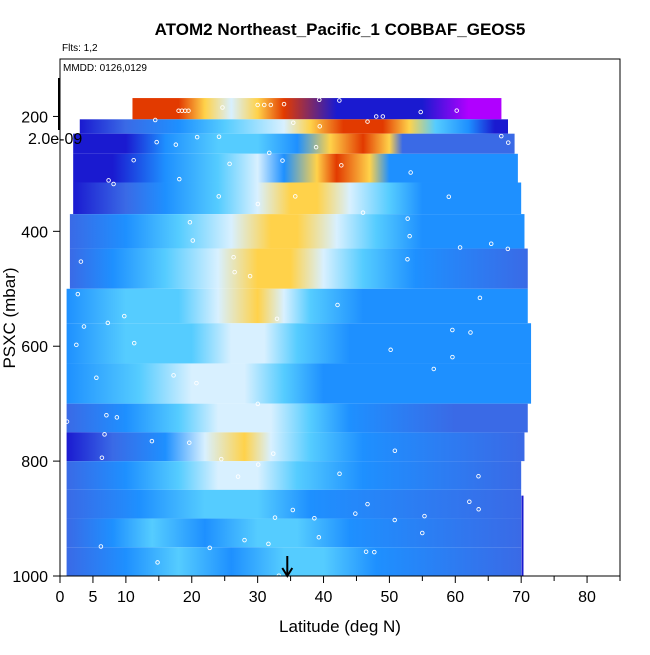 The width and height of the screenshot is (650, 655). What do you see at coordinates (338, 591) in the screenshot?
I see `x-axis: 0 5 10 20 30 40 50 60 70 80` at bounding box center [338, 591].